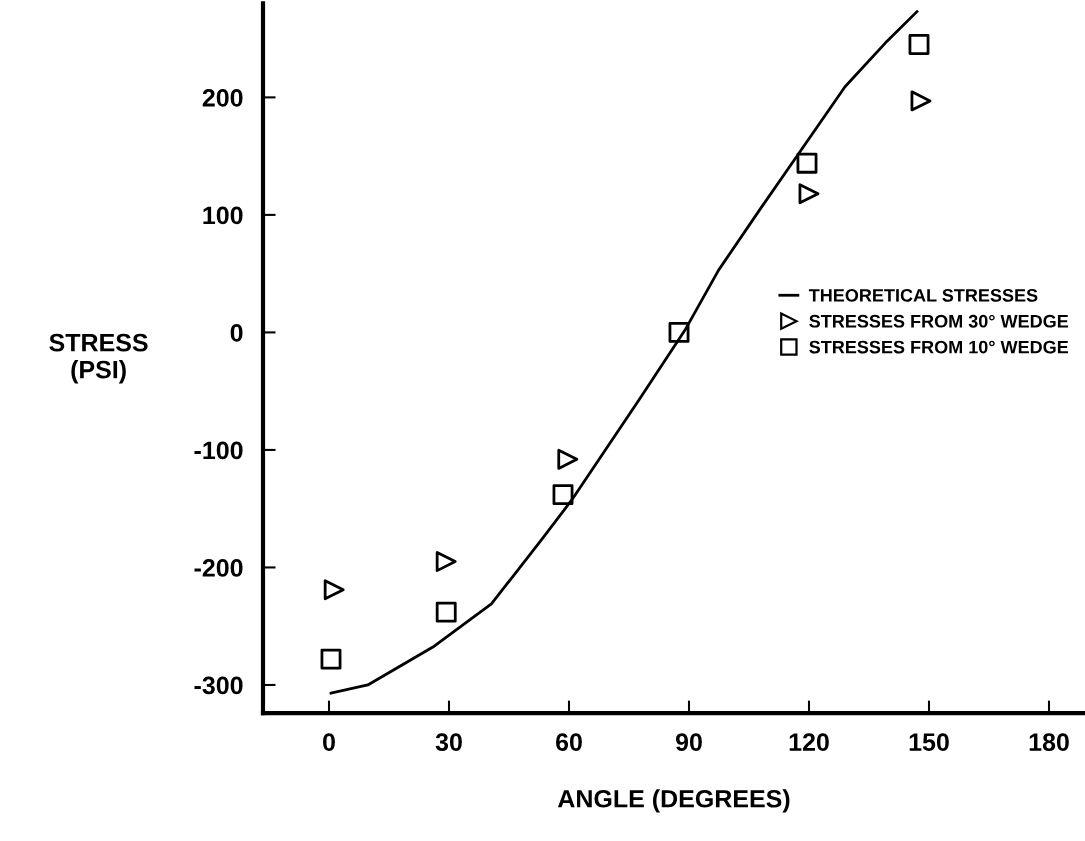  What do you see at coordinates (929, 742) in the screenshot?
I see `x-tick-label: 150` at bounding box center [929, 742].